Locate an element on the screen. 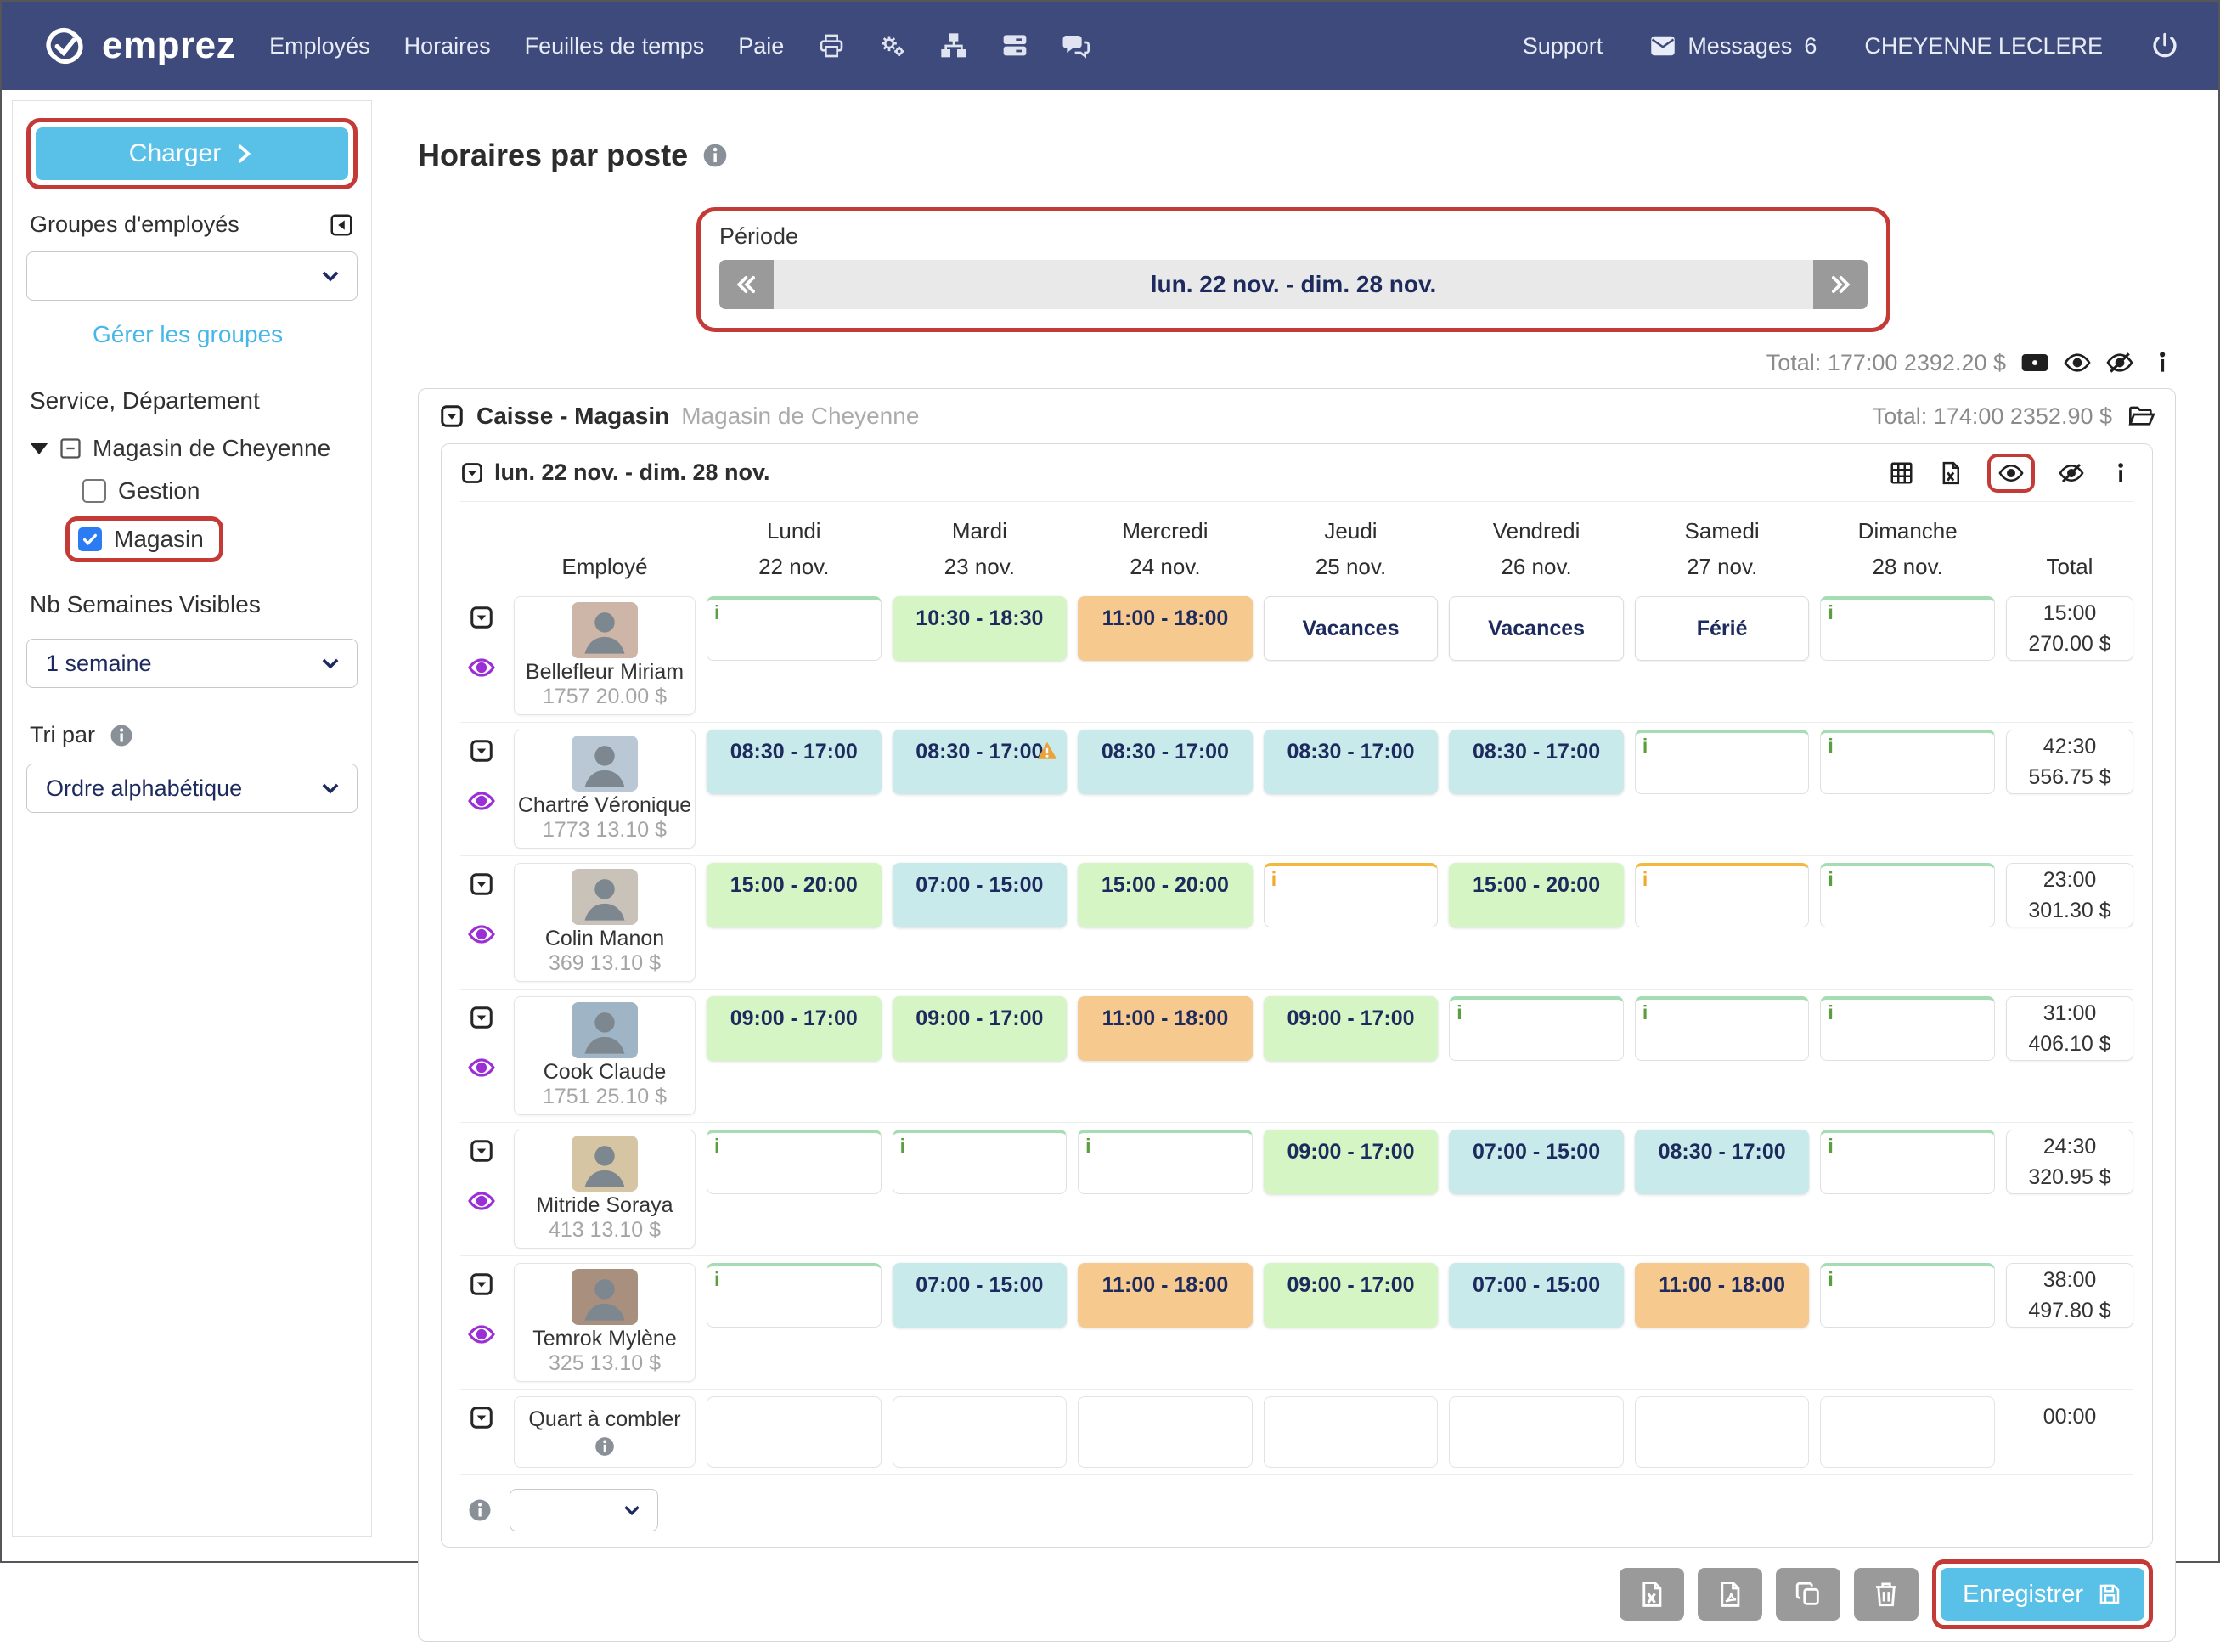  gestion-label: Gestion is located at coordinates (159, 490).